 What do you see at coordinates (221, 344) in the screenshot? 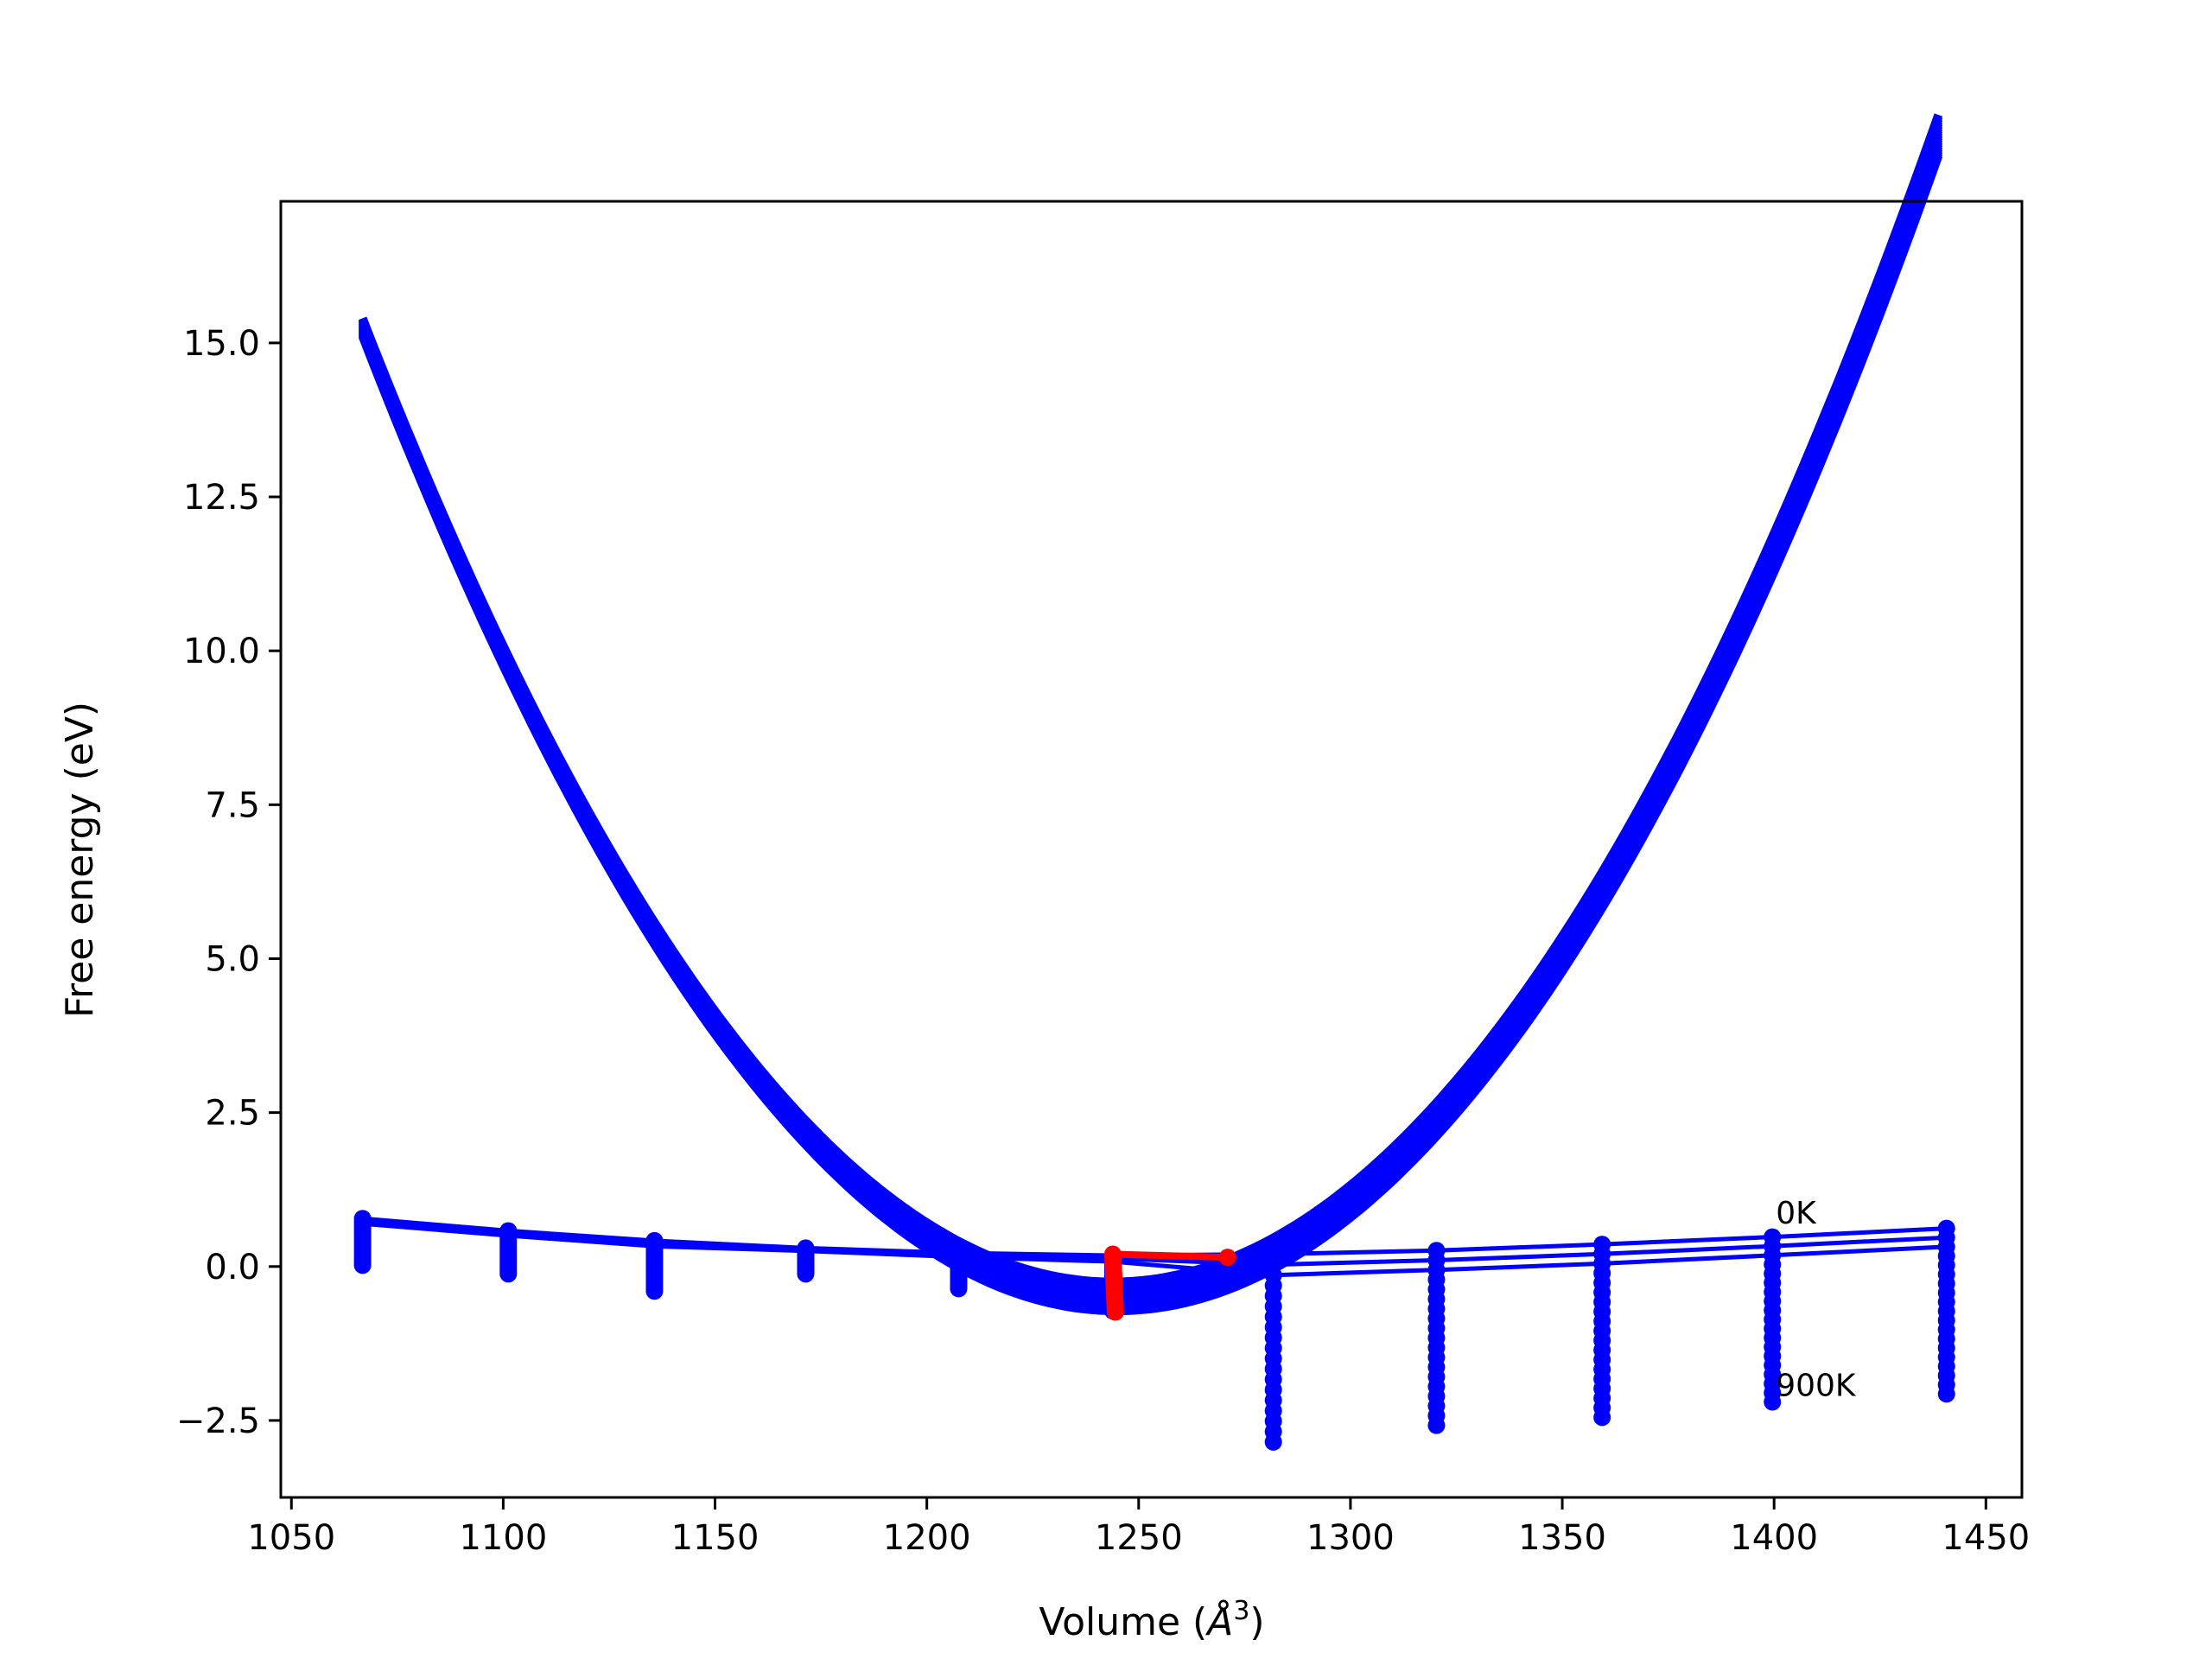
I see `y-tick-label: 15.0` at bounding box center [221, 344].